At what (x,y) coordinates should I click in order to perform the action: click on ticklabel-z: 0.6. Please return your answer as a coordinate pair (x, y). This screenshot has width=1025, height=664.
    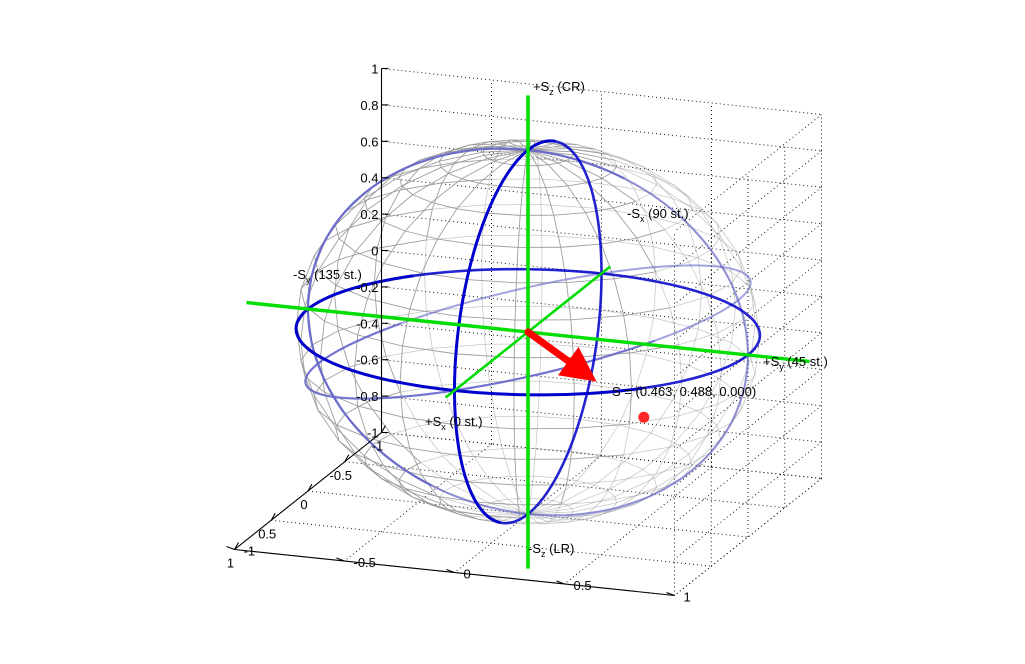
    Looking at the image, I should click on (369, 141).